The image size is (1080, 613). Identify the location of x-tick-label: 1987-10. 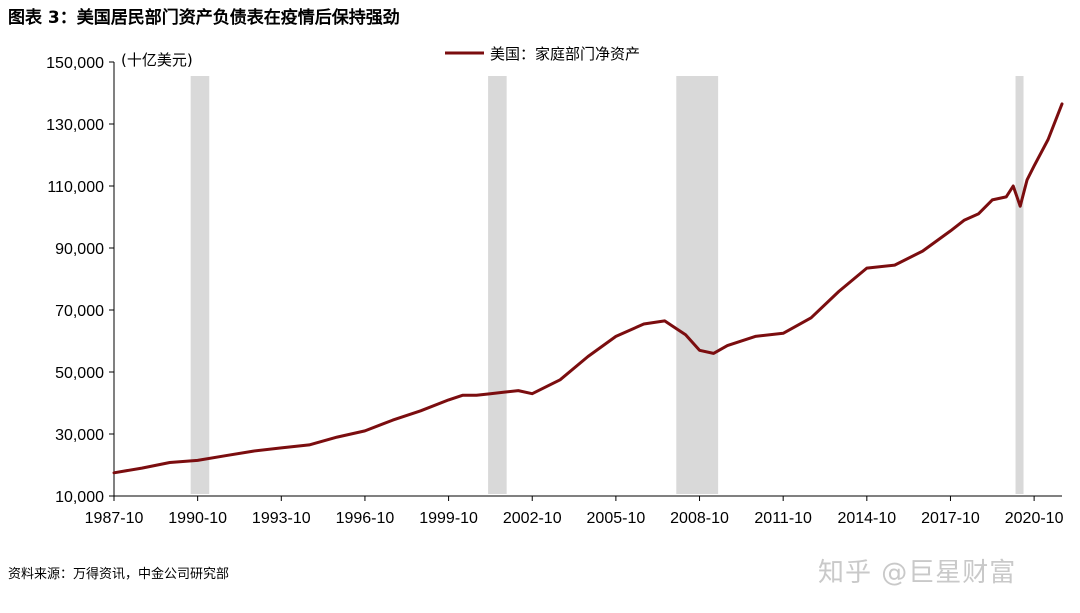
(114, 518).